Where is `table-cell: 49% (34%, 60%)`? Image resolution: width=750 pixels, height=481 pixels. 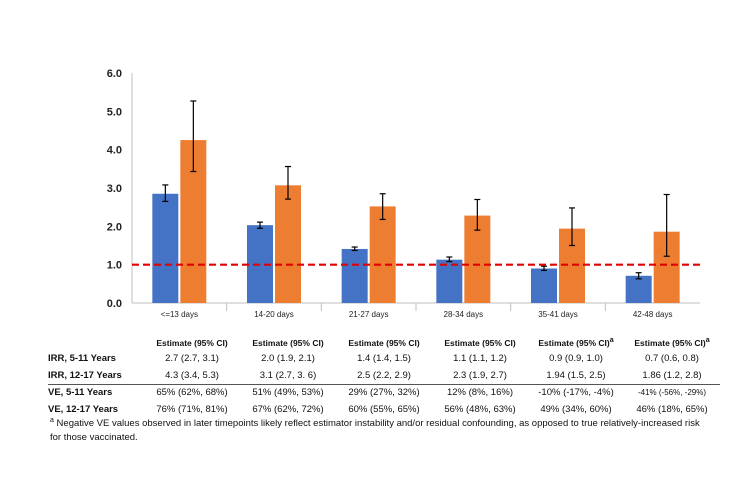
table-cell: 49% (34%, 60%) is located at coordinates (576, 409).